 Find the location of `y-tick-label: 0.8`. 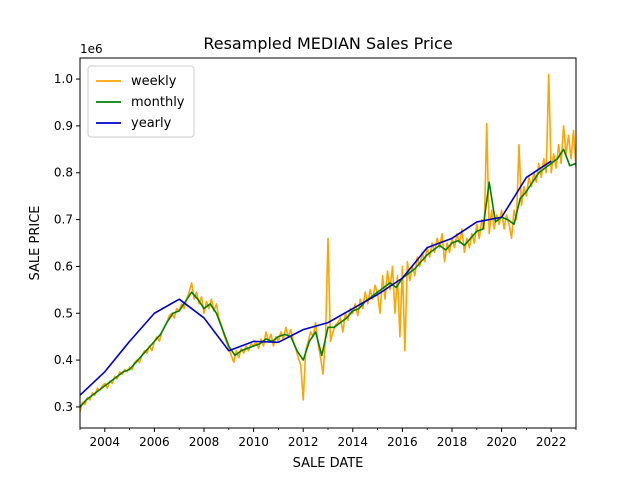

y-tick-label: 0.8 is located at coordinates (63, 173).